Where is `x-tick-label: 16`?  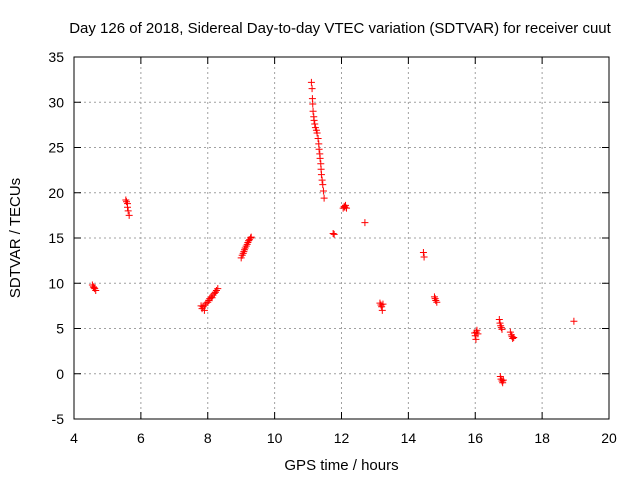
x-tick-label: 16 is located at coordinates (475, 438).